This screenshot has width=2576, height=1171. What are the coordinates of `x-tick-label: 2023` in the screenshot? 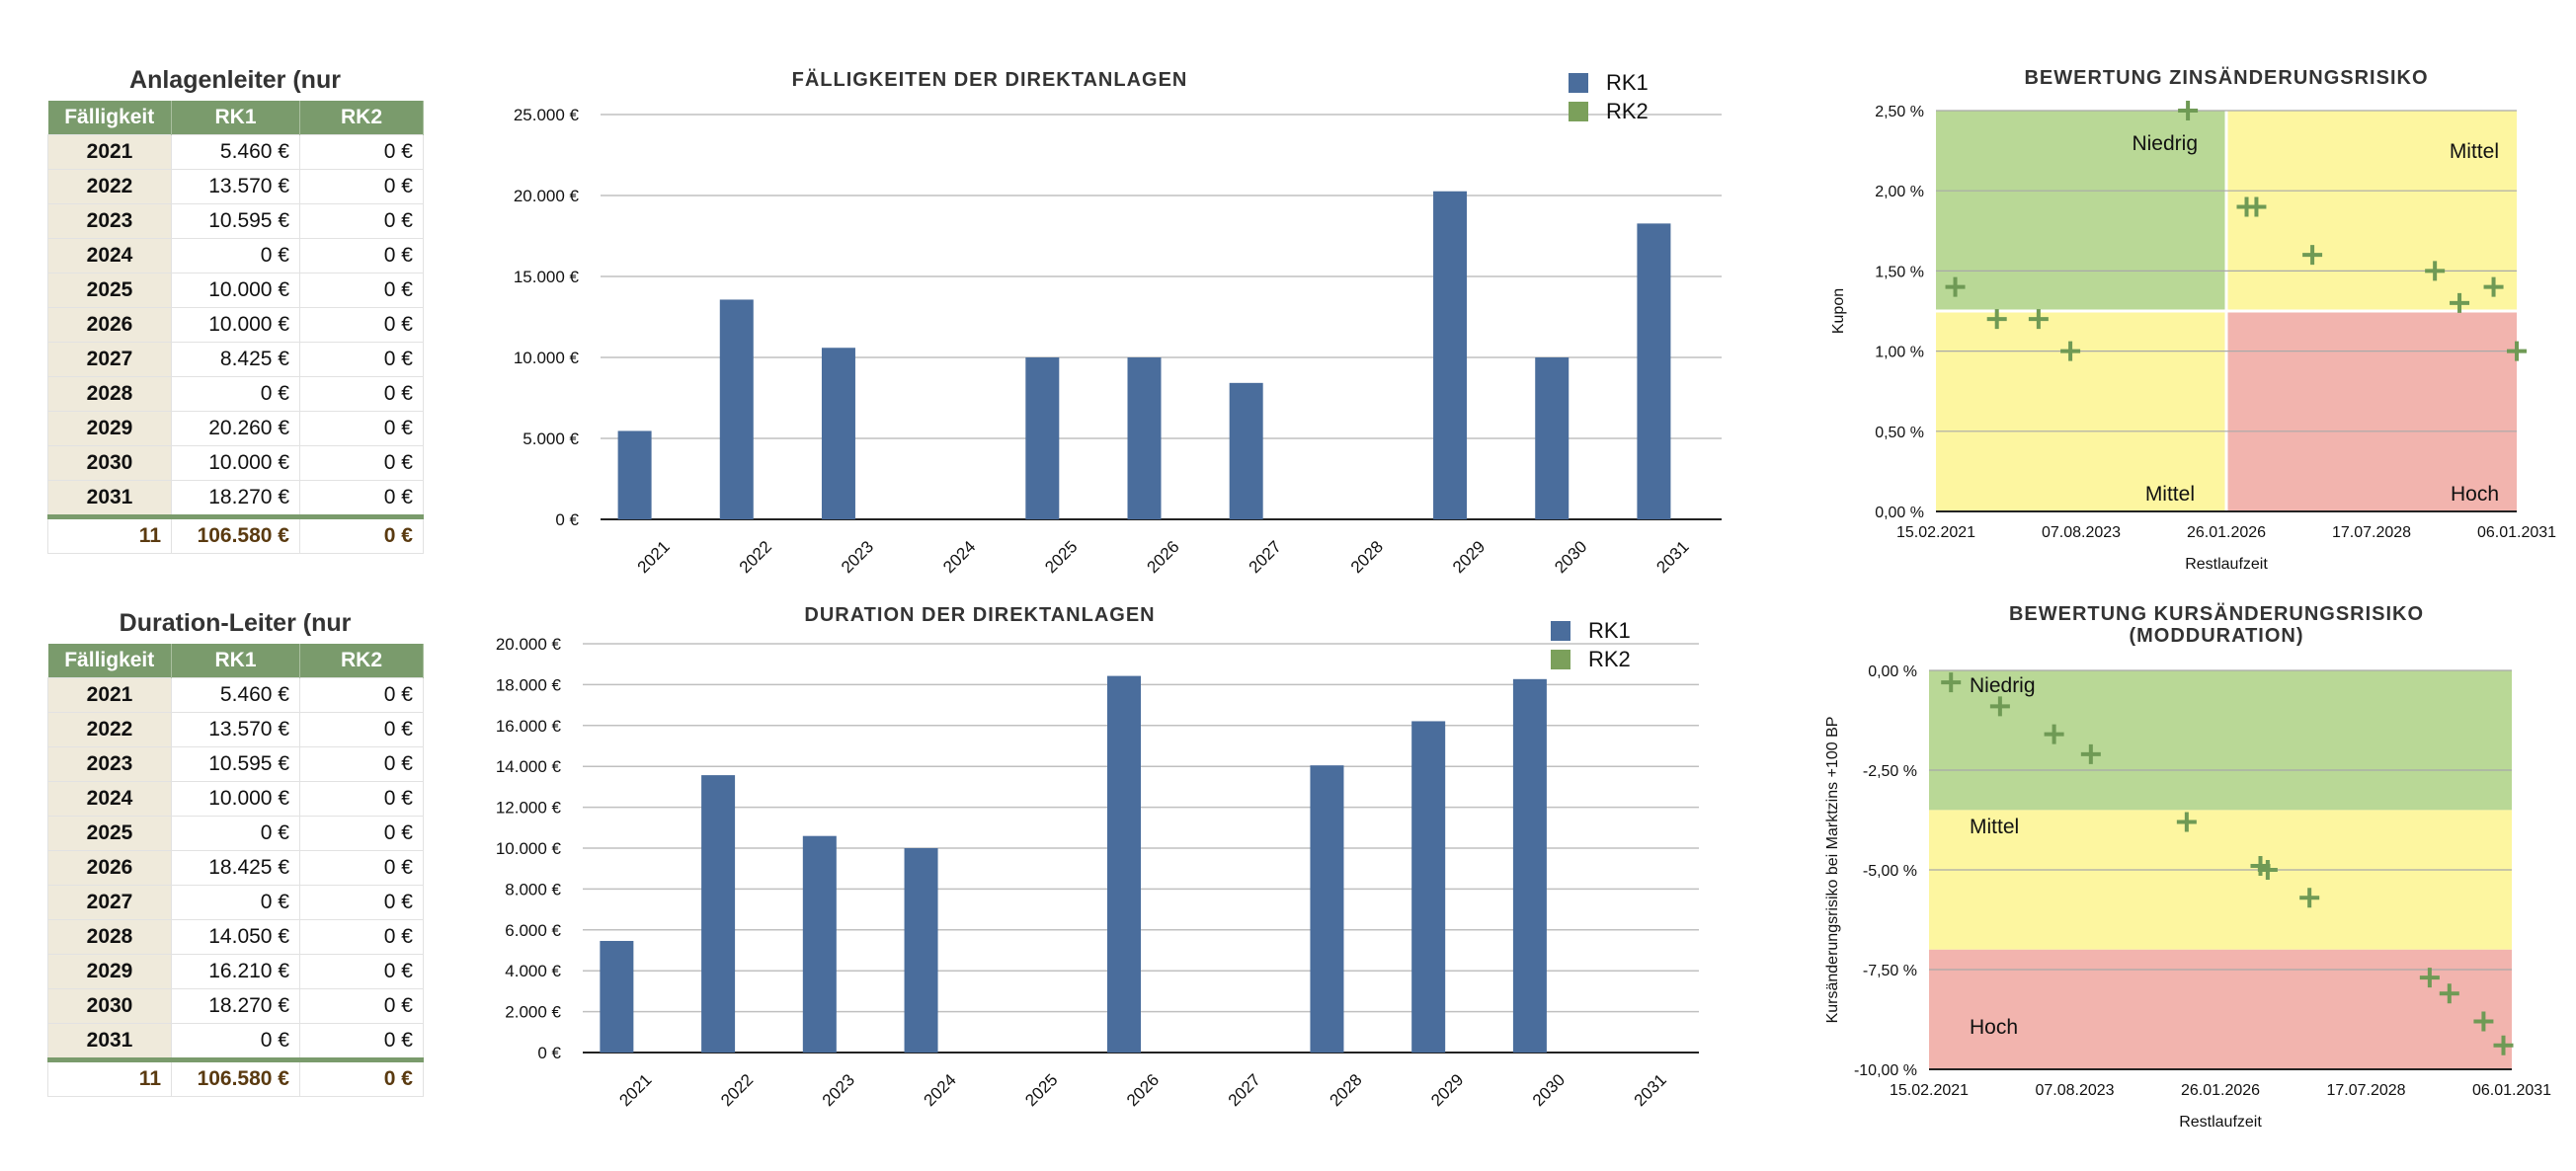 It's located at (857, 557).